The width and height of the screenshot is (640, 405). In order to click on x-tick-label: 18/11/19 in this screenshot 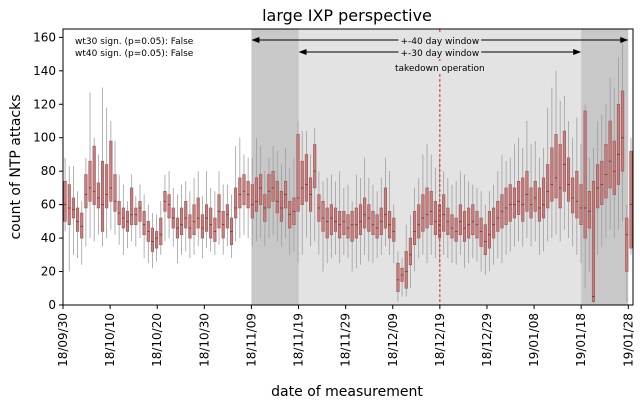, I will do `click(299, 340)`.